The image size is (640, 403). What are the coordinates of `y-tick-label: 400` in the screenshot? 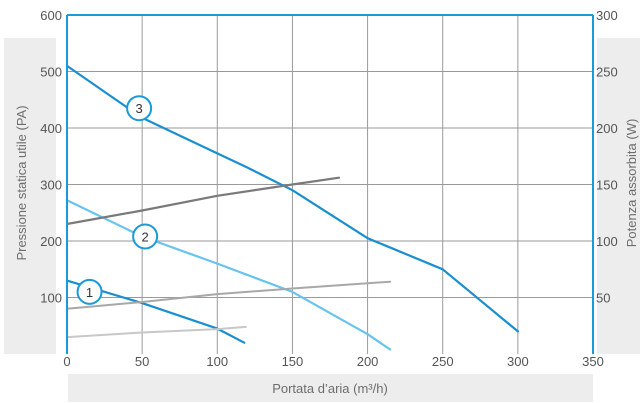 It's located at (51, 128).